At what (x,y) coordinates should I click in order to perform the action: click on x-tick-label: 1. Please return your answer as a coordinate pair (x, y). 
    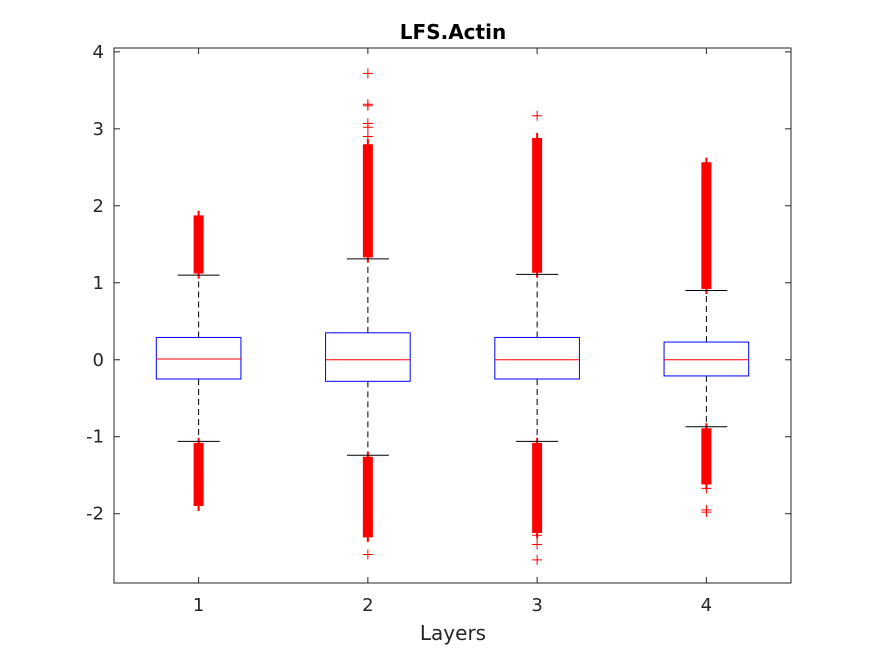
    Looking at the image, I should click on (198, 605).